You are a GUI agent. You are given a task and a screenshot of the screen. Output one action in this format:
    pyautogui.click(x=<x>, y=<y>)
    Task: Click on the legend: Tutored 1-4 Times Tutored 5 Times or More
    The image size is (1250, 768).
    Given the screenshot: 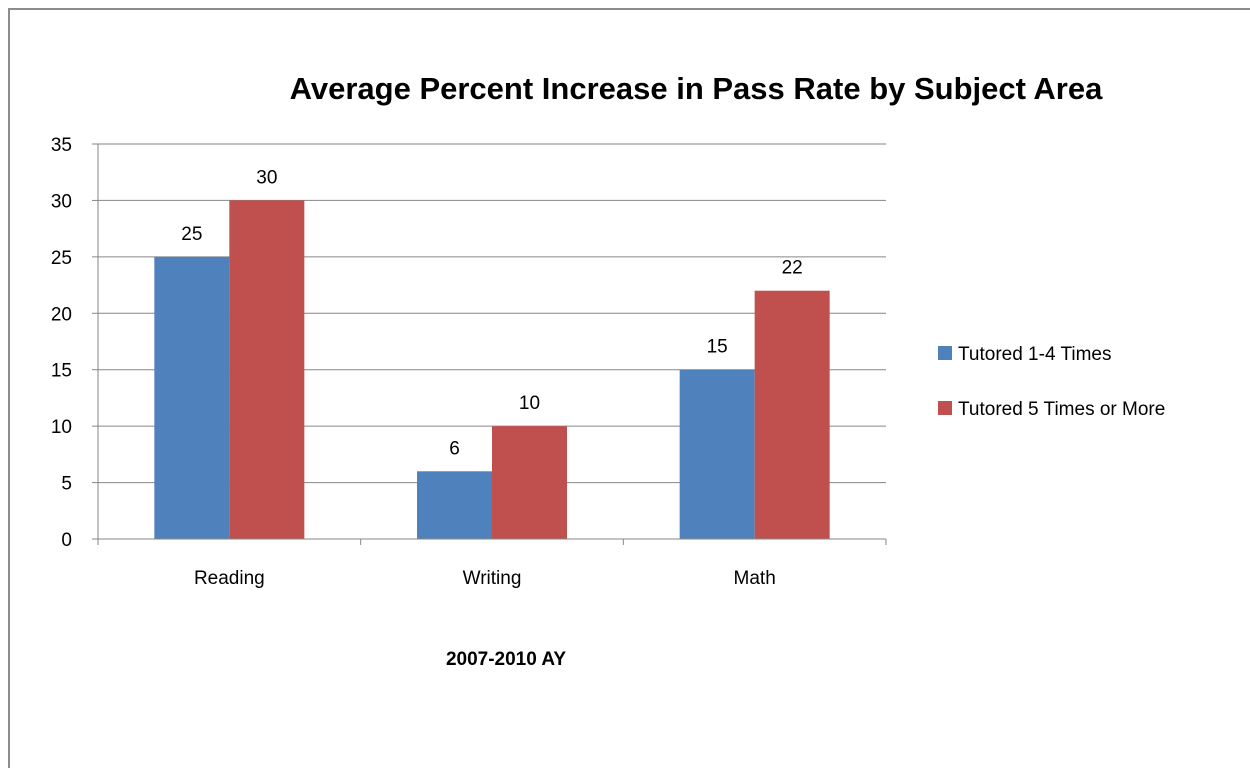 What is the action you would take?
    pyautogui.click(x=1051, y=382)
    